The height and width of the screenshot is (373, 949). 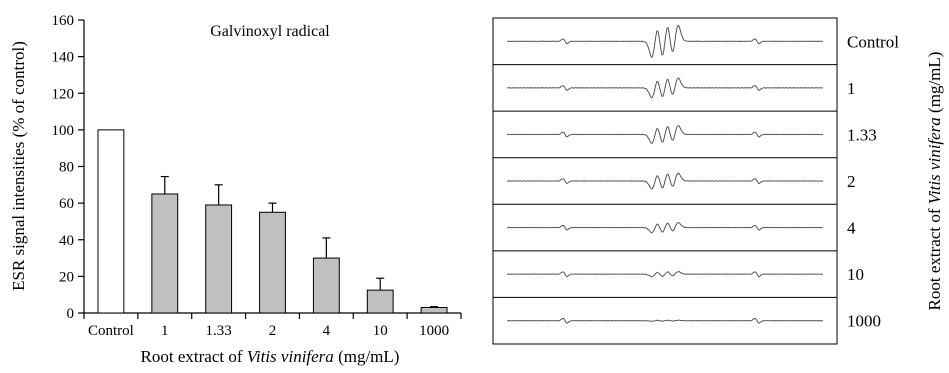 What do you see at coordinates (934, 257) in the screenshot?
I see `side-label-prefix: Root extract of` at bounding box center [934, 257].